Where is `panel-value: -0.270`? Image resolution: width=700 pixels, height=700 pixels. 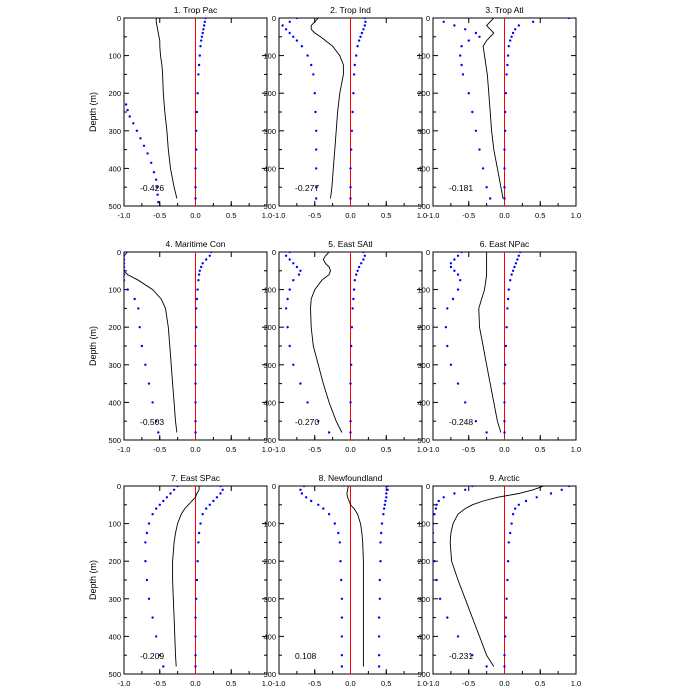
panel-value: -0.270 is located at coordinates (307, 422).